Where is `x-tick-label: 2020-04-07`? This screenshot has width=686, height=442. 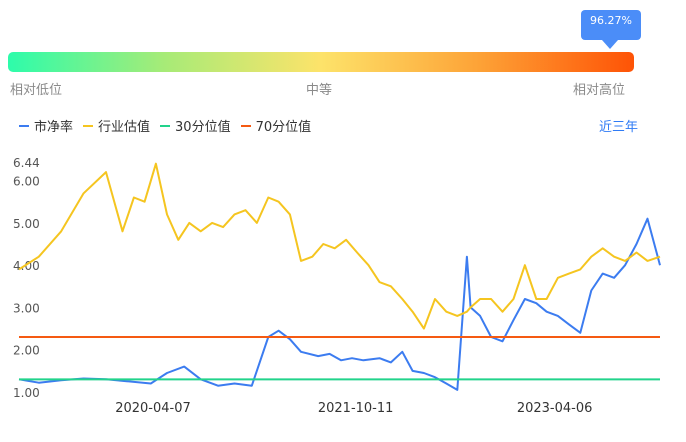 x-tick-label: 2020-04-07 is located at coordinates (153, 408).